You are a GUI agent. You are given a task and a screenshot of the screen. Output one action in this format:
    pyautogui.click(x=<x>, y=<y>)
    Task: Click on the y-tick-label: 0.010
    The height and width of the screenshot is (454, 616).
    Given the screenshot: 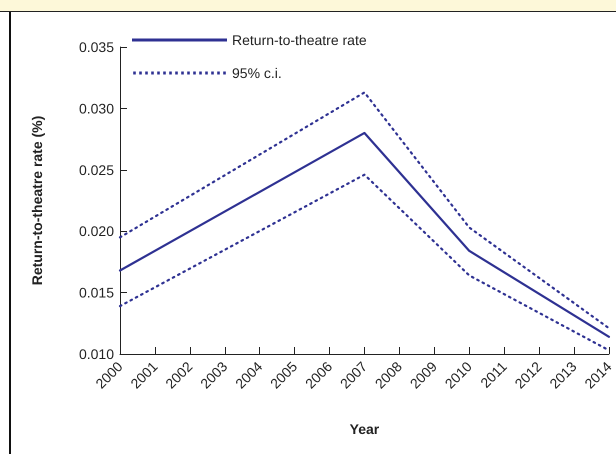 What is the action you would take?
    pyautogui.click(x=96, y=354)
    